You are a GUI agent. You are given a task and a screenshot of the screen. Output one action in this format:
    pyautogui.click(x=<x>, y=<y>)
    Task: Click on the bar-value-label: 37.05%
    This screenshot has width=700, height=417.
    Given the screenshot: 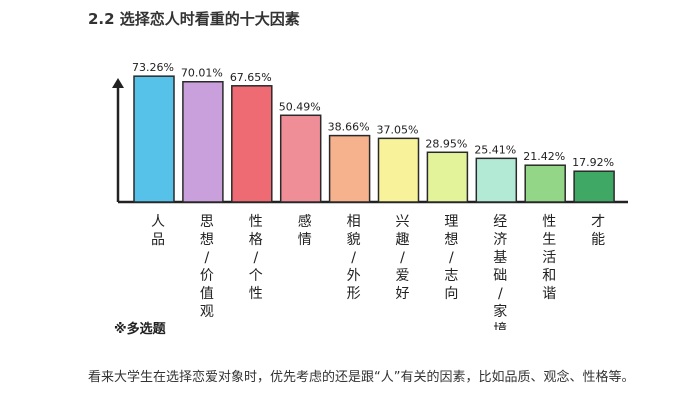 What is the action you would take?
    pyautogui.click(x=398, y=129)
    